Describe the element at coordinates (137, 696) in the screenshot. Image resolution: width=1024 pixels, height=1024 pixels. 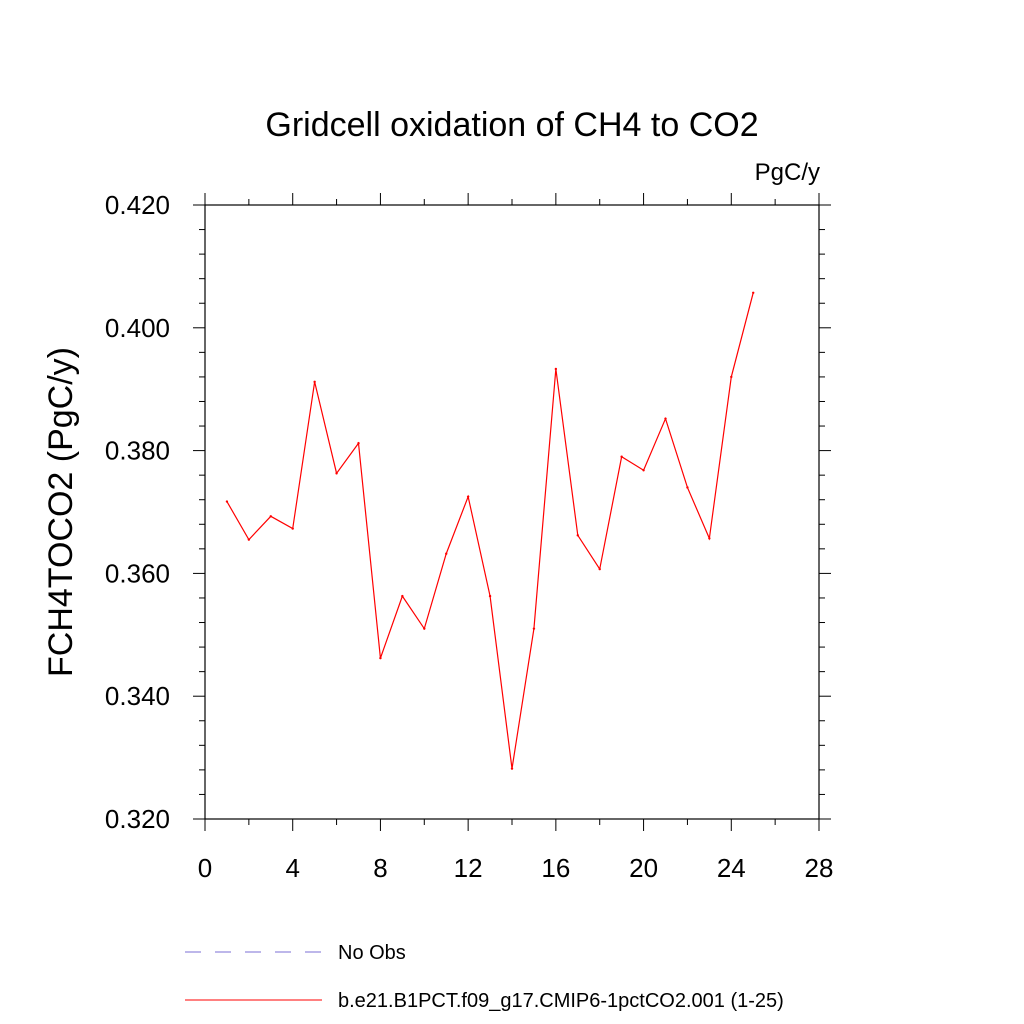
I see `y-tick-label: 0.340` at that location.